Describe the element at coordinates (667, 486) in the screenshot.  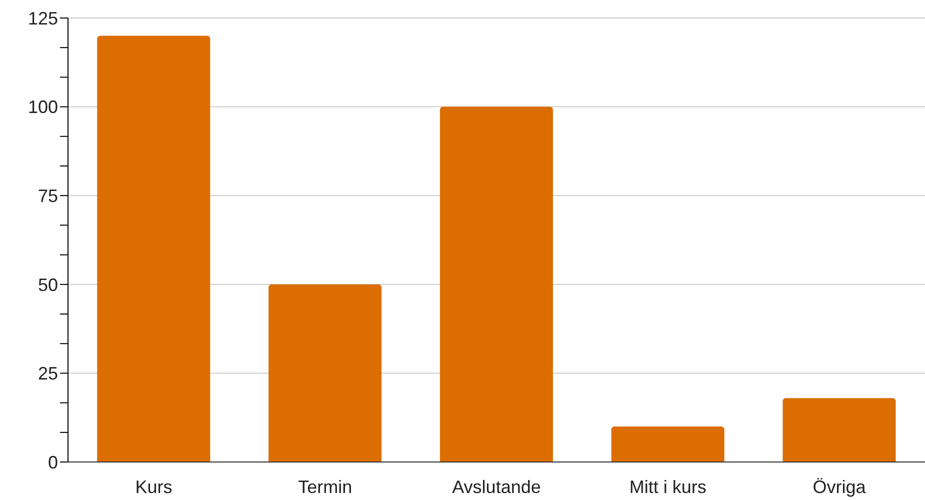
I see `x-tick-label: Mitt i kurs` at that location.